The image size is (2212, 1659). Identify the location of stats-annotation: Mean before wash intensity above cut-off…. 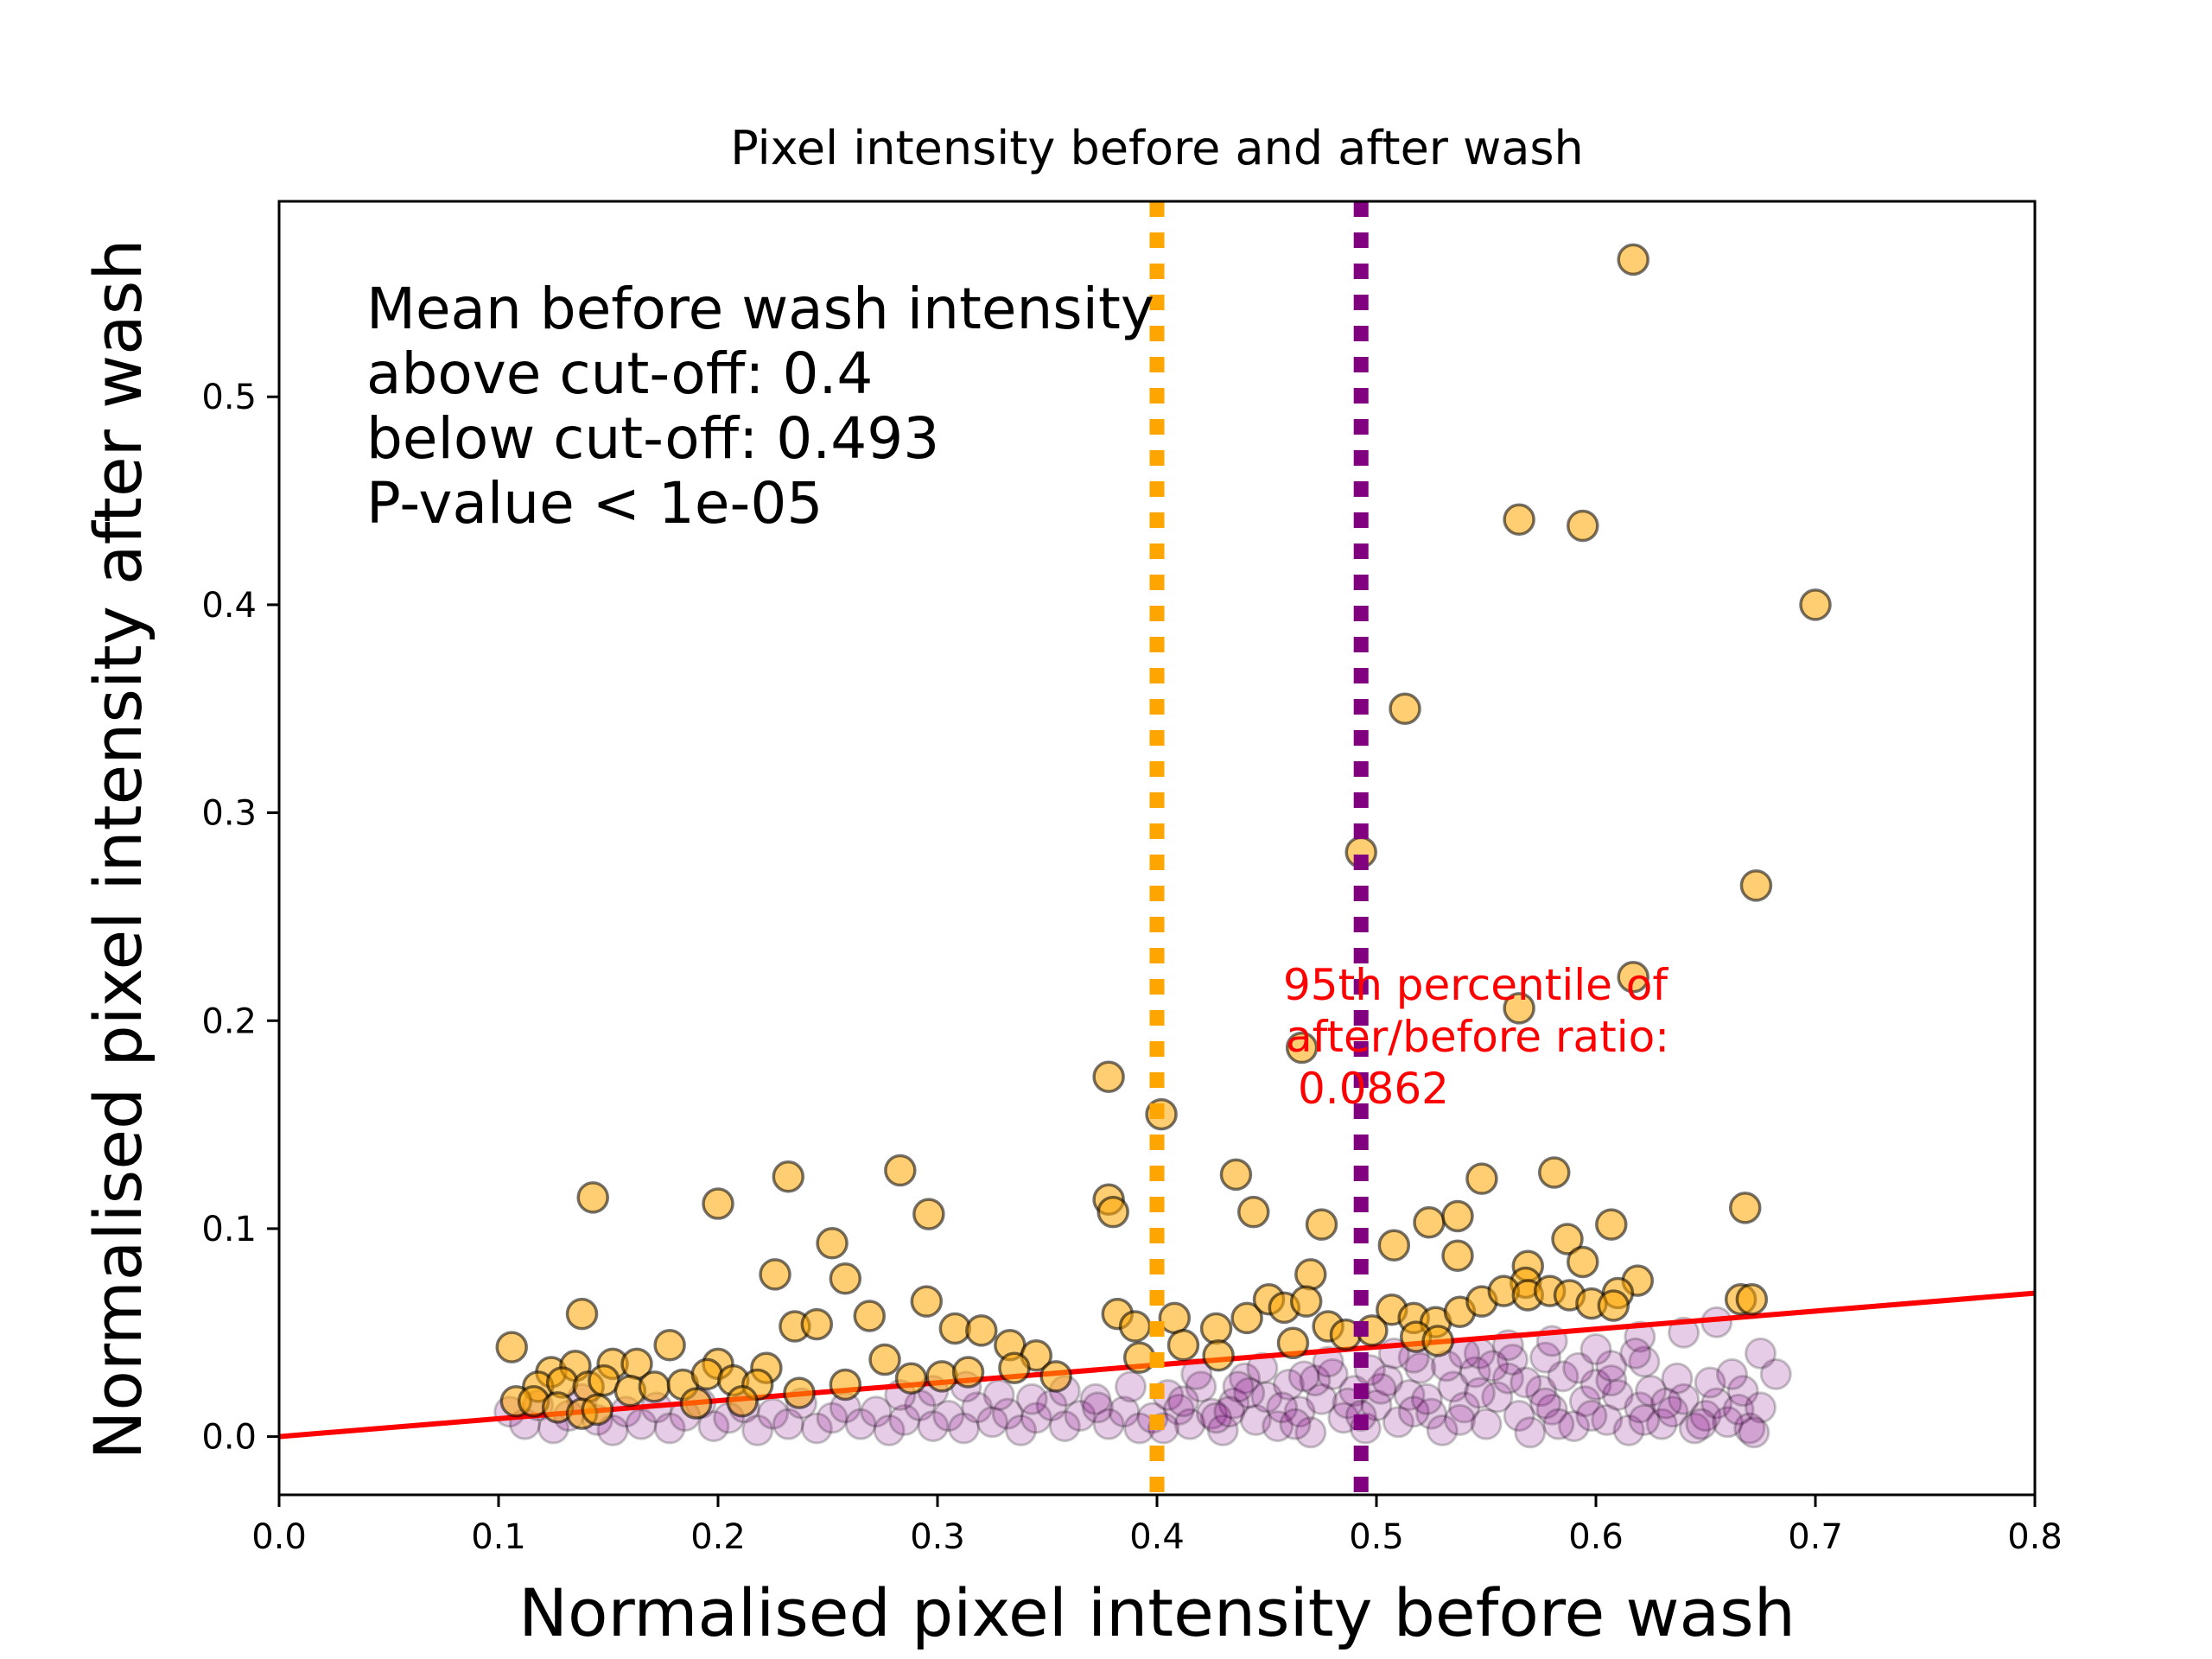
(760, 406).